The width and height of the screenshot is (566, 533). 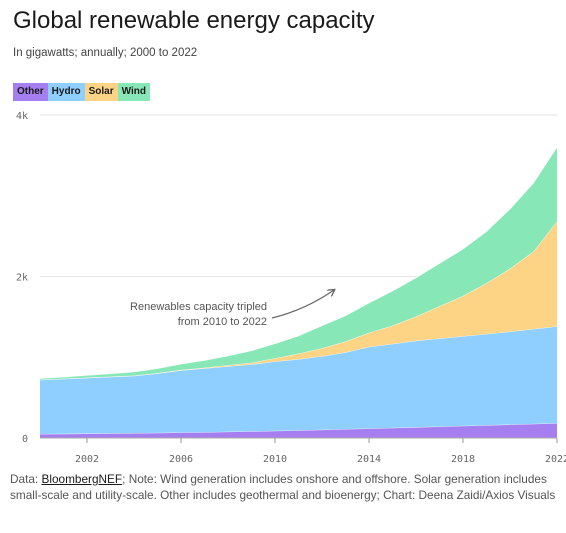 What do you see at coordinates (105, 53) in the screenshot?
I see `chart-subtitle: In gigawatts; annually; 2000 to 2022` at bounding box center [105, 53].